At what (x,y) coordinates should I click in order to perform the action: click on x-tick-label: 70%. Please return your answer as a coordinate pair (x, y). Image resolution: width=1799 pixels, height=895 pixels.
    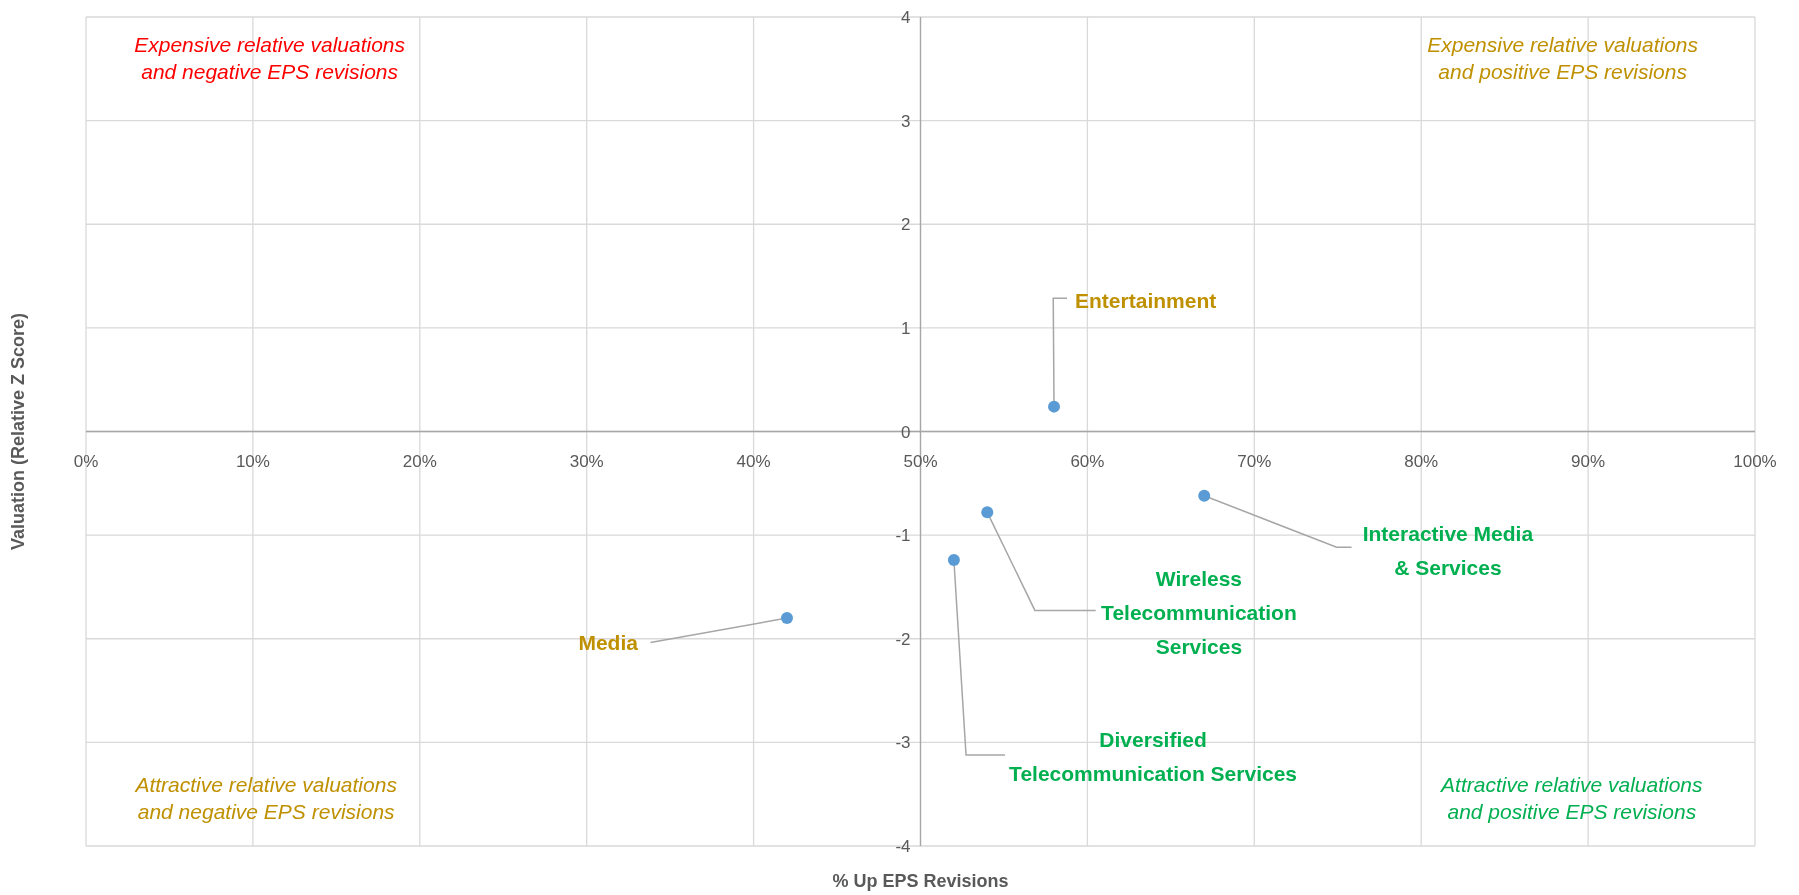
    Looking at the image, I should click on (1254, 461).